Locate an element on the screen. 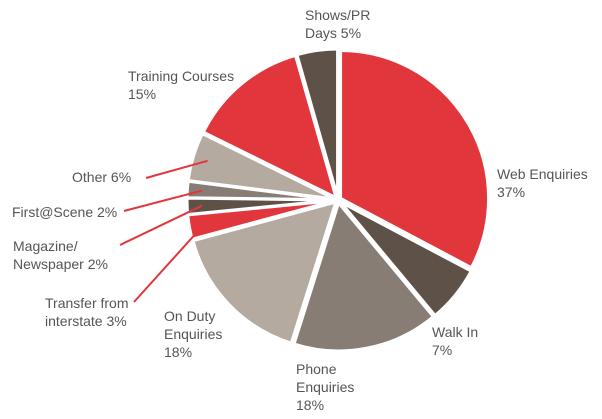  value-label: 3% is located at coordinates (116, 321).